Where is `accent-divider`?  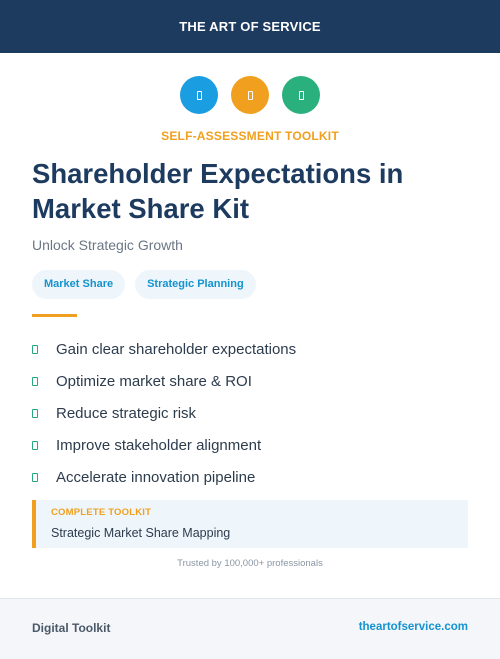
accent-divider is located at coordinates (54, 315).